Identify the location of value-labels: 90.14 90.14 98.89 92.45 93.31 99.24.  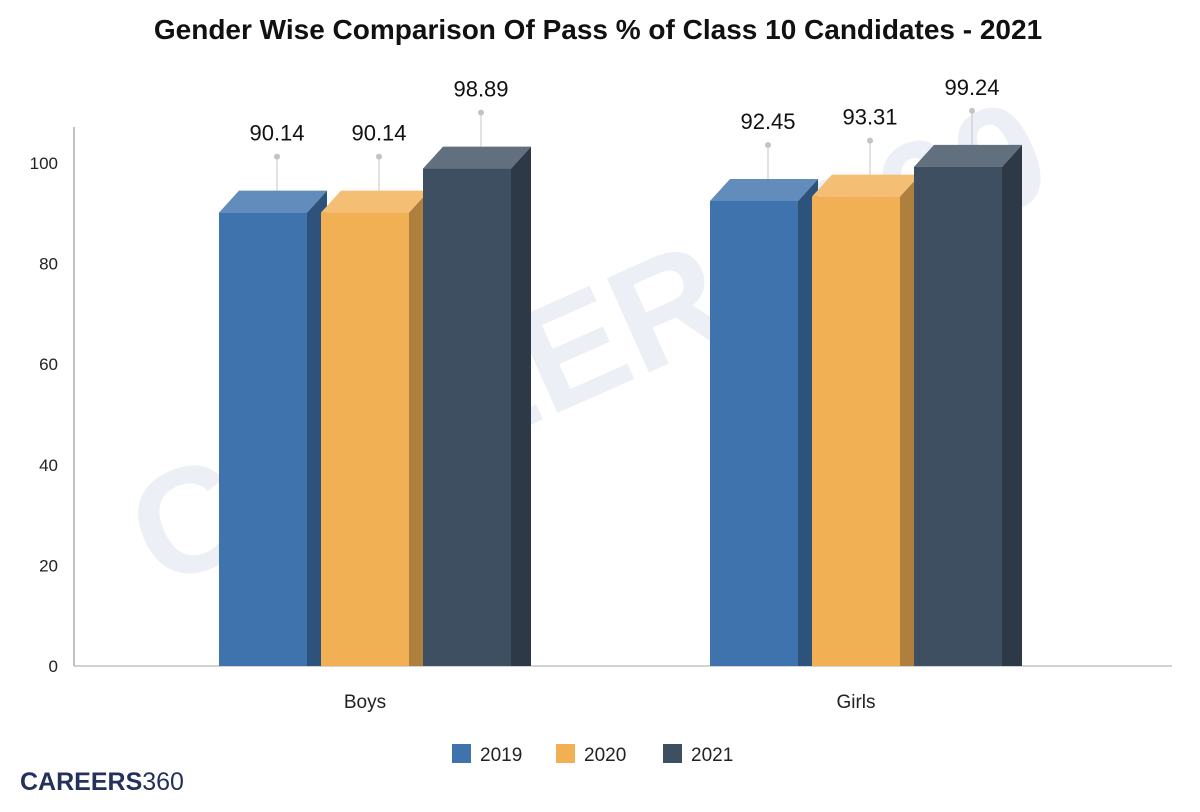
(624, 133).